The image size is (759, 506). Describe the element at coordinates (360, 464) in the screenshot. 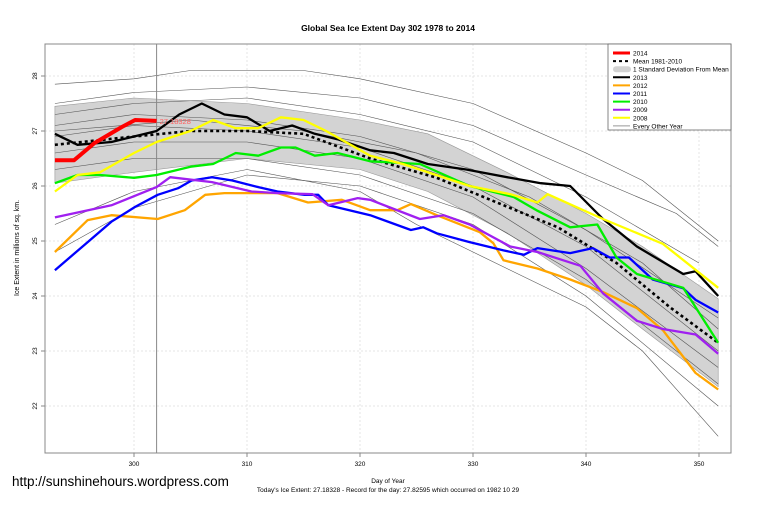

I see `x-tick-label: 320` at that location.